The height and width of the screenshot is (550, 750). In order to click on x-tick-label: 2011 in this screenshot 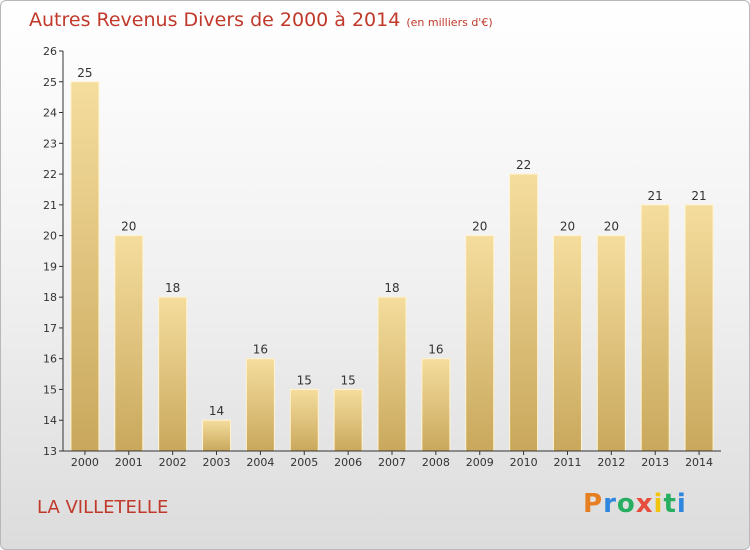, I will do `click(567, 462)`.